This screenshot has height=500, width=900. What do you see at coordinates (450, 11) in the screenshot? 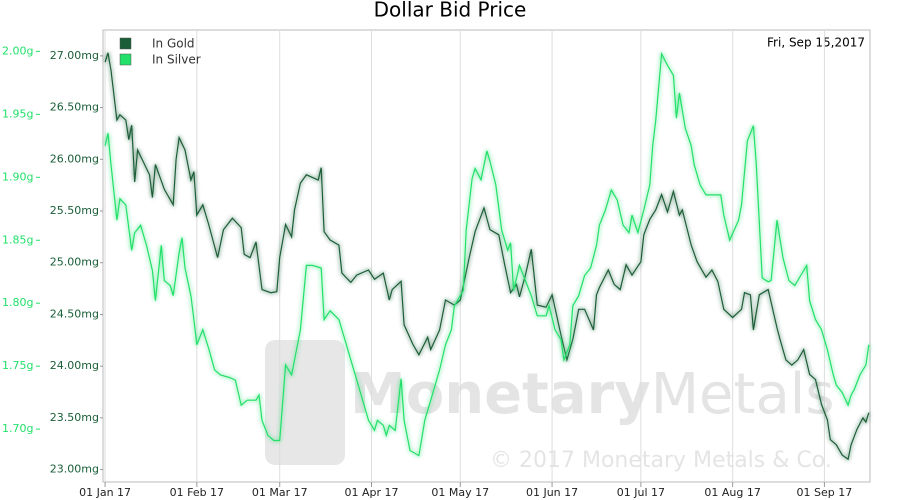
I see `chart-title: Dollar Bid Price` at bounding box center [450, 11].